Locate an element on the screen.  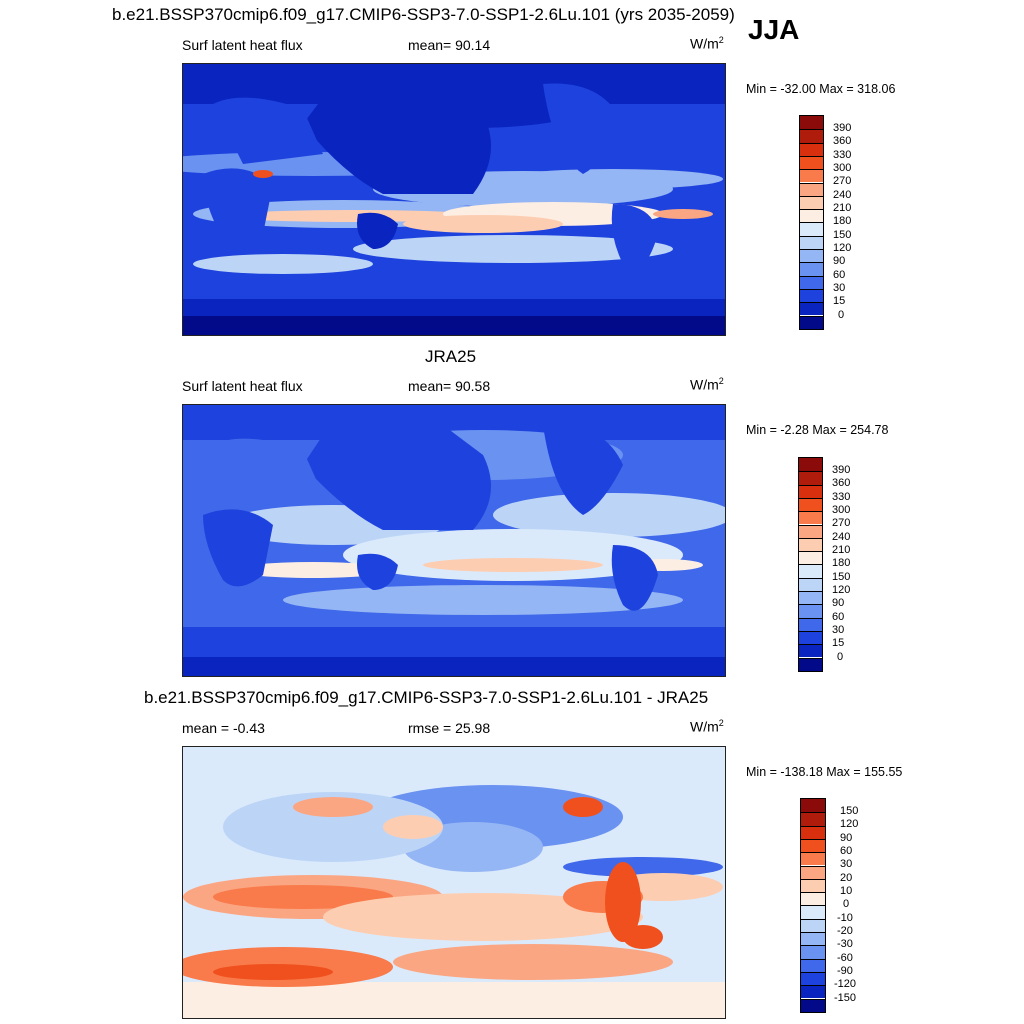
colorbar-tick-label: -150 is located at coordinates (845, 998).